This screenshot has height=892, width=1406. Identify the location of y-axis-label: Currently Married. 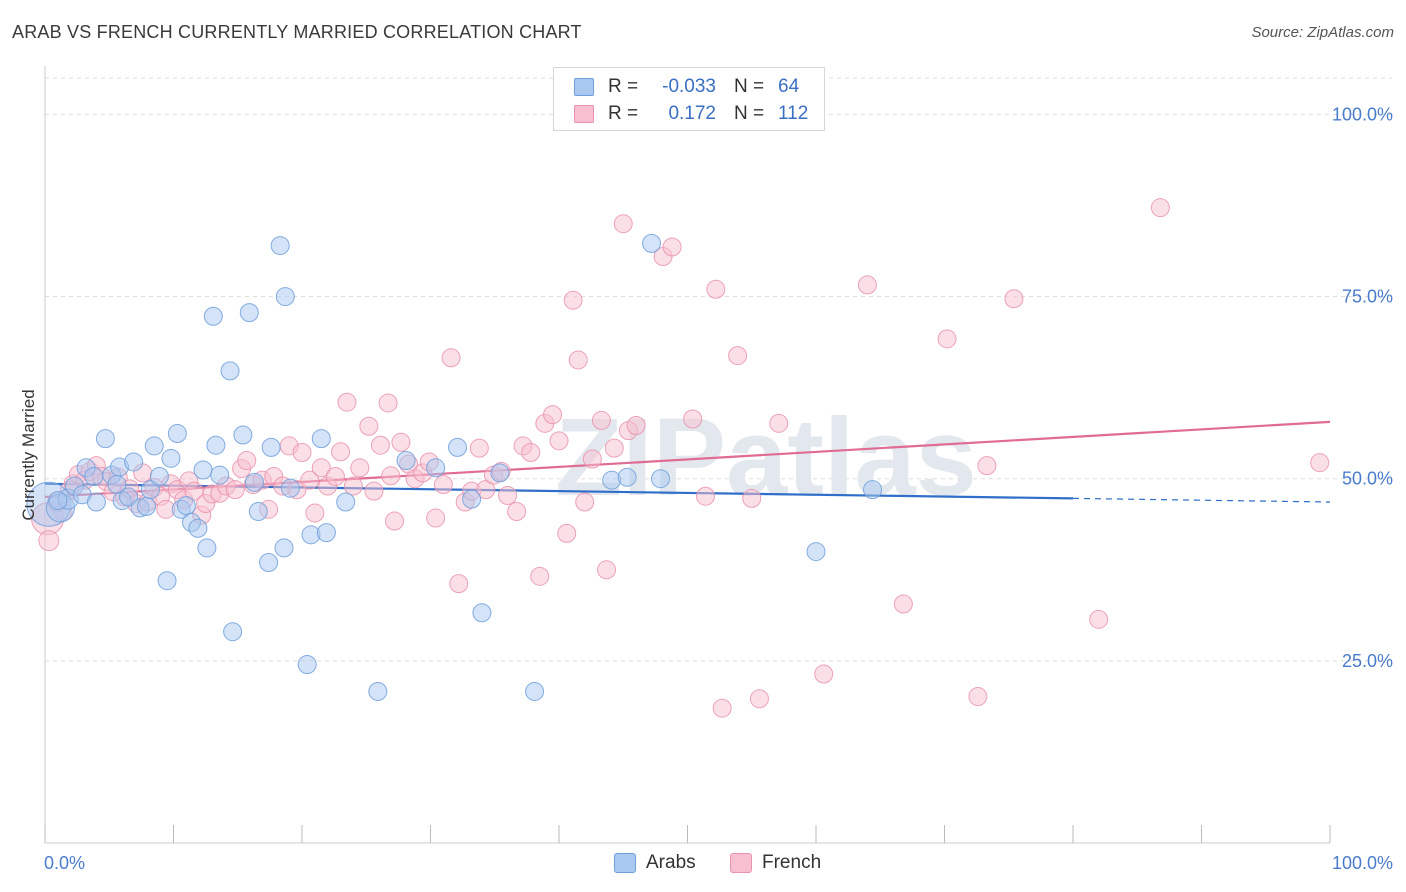
(28, 454).